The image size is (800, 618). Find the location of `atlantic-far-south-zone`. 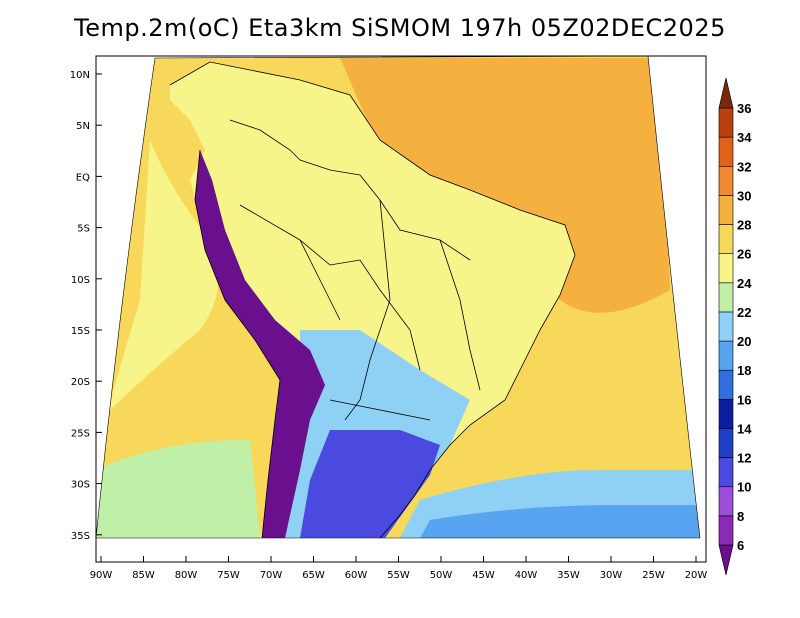

atlantic-far-south-zone is located at coordinates (560, 521).